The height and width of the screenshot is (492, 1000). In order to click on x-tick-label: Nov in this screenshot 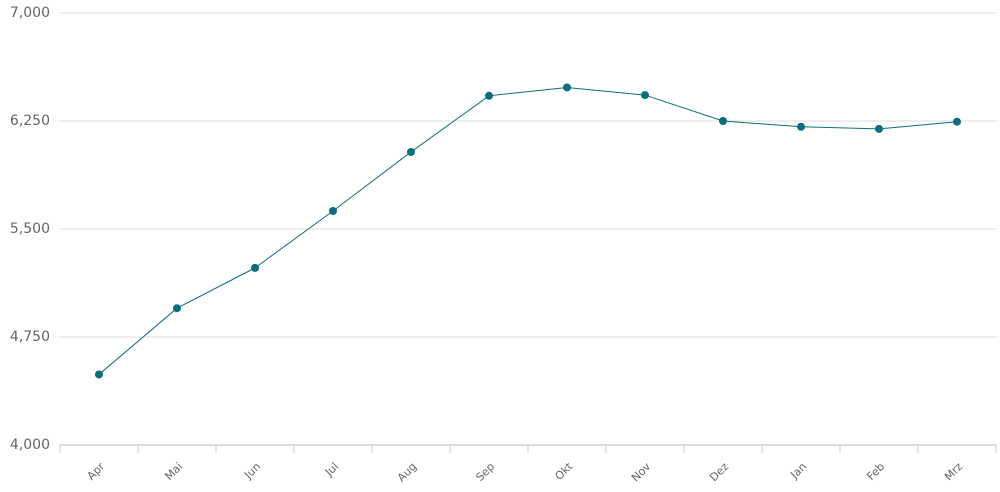, I will do `click(641, 472)`.